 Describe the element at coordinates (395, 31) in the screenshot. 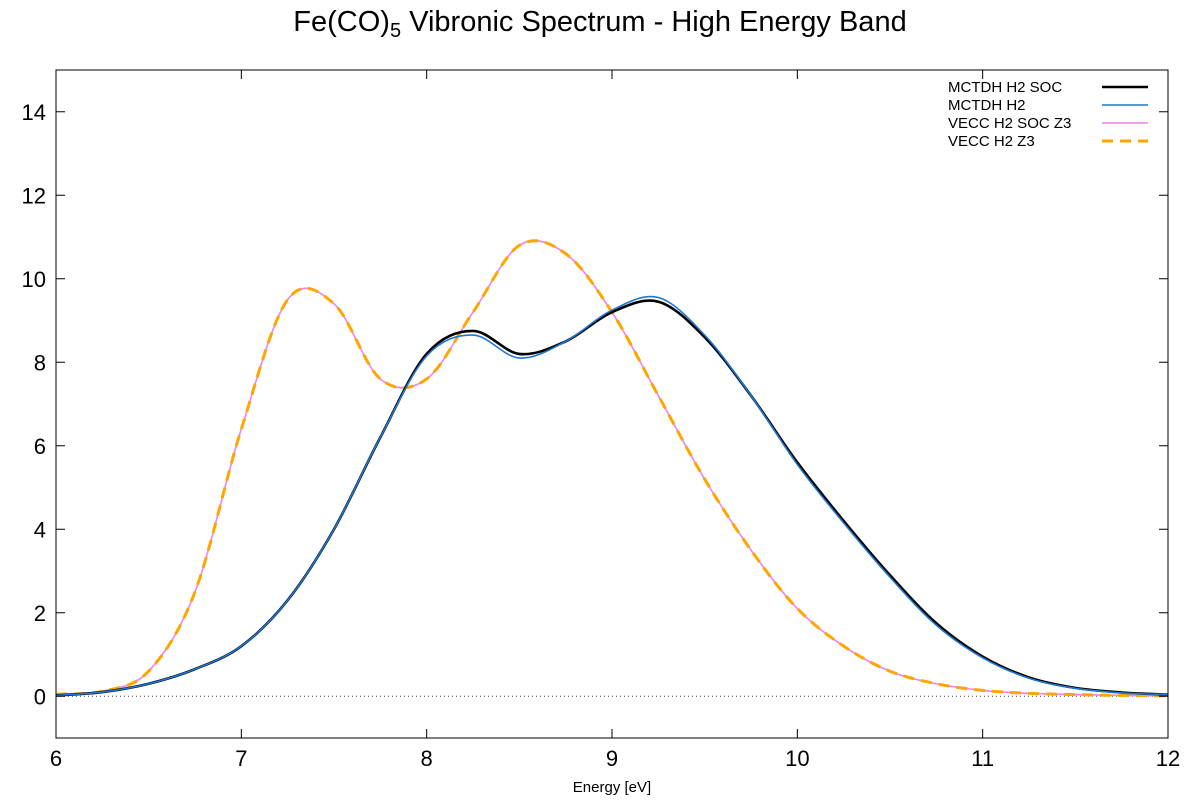

I see `chart-title-subscript: 5` at that location.